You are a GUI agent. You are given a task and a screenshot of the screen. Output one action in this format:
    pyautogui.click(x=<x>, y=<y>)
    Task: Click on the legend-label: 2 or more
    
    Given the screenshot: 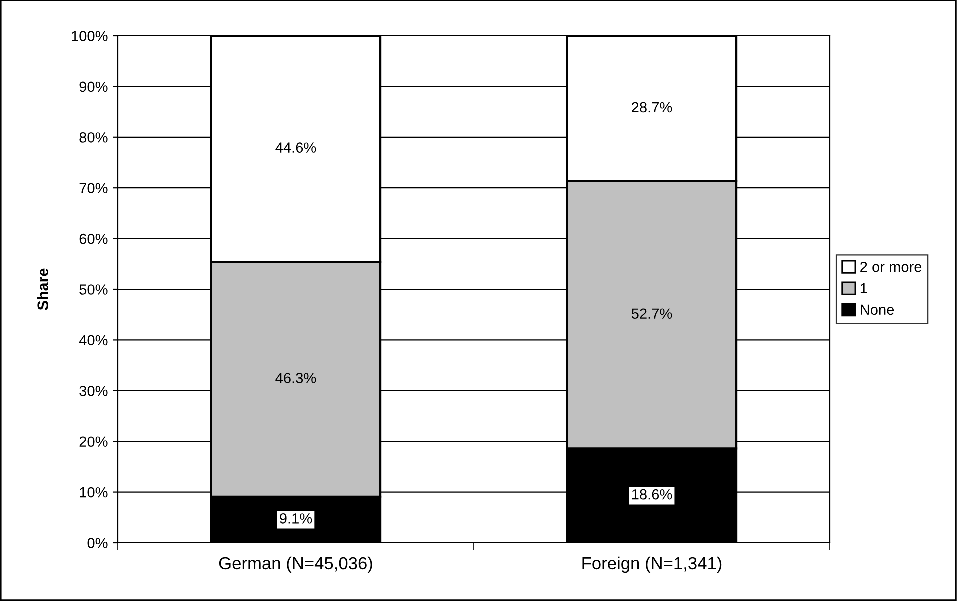 What is the action you would take?
    pyautogui.click(x=891, y=267)
    